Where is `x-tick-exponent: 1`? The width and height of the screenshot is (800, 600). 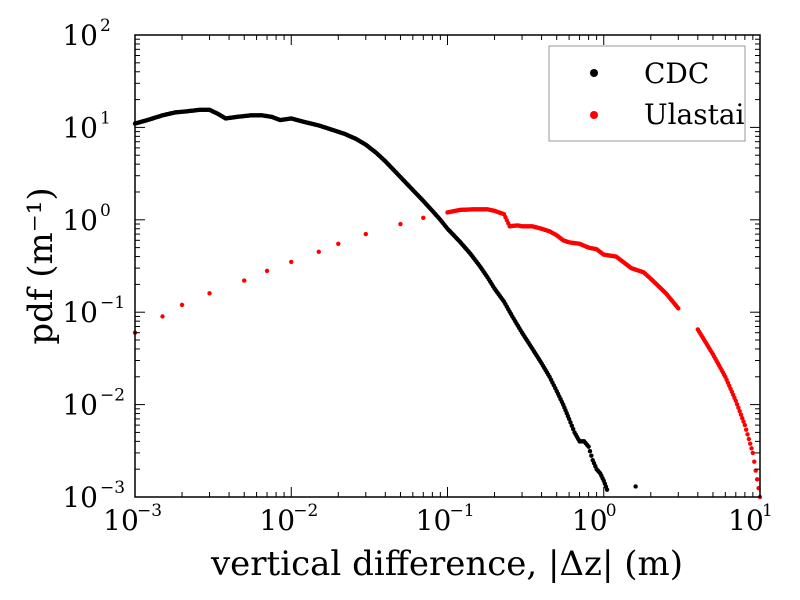 x-tick-exponent: 1 is located at coordinates (767, 511).